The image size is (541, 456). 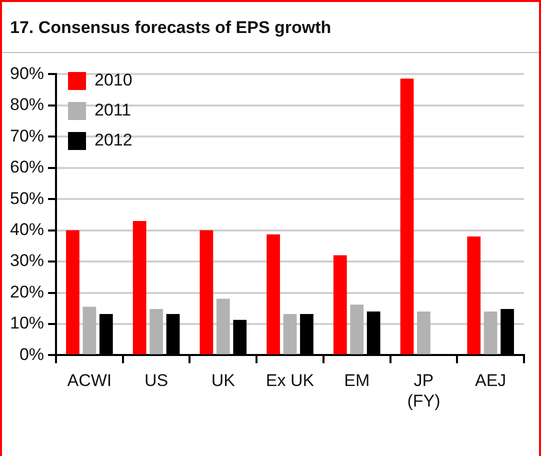 What do you see at coordinates (27, 136) in the screenshot?
I see `y-tick-label: 70%` at bounding box center [27, 136].